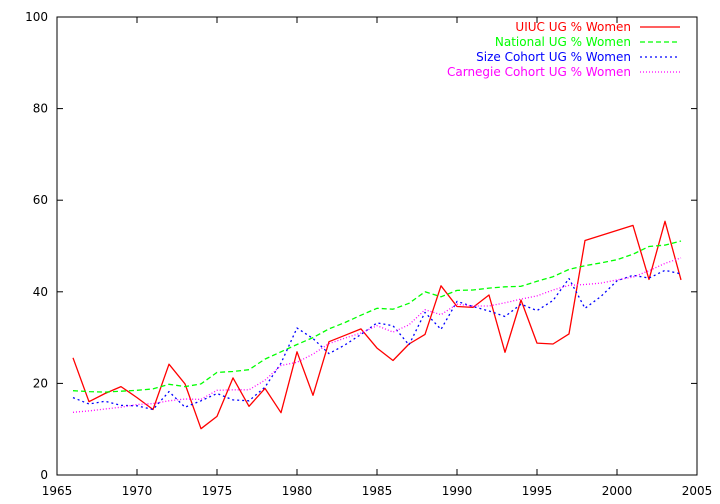 The height and width of the screenshot is (504, 720). I want to click on x-tick-label: 2005, so click(697, 491).